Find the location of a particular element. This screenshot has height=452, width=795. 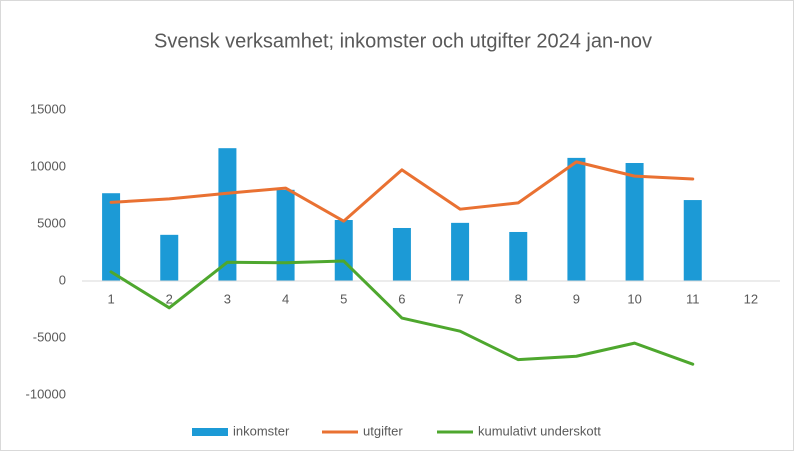

x-tick-label: 6 is located at coordinates (401, 298).